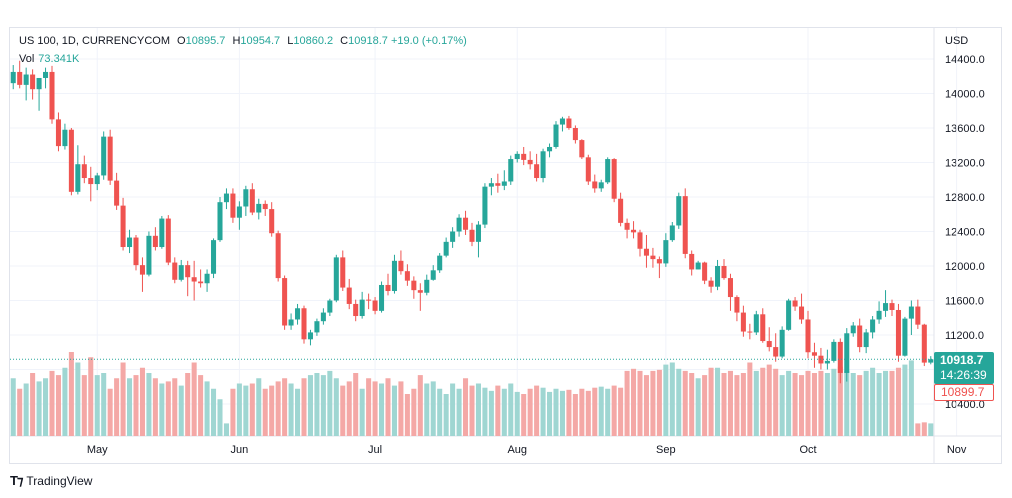  Describe the element at coordinates (965, 60) in the screenshot. I see `y-tick-label: 14400.0` at that location.